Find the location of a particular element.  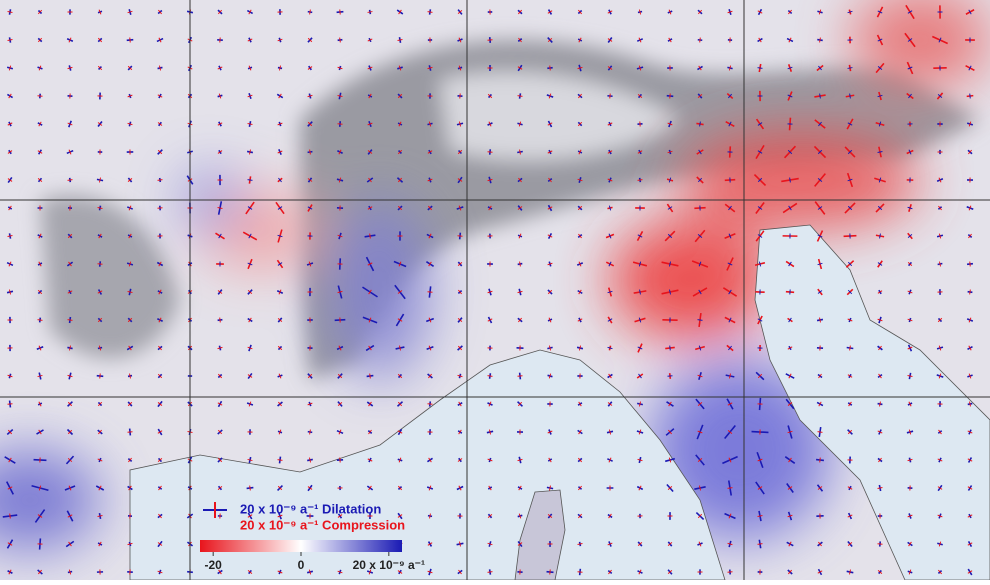

legend-compression: 20 x 10⁻⁹ a⁻¹ Compression is located at coordinates (322, 524).